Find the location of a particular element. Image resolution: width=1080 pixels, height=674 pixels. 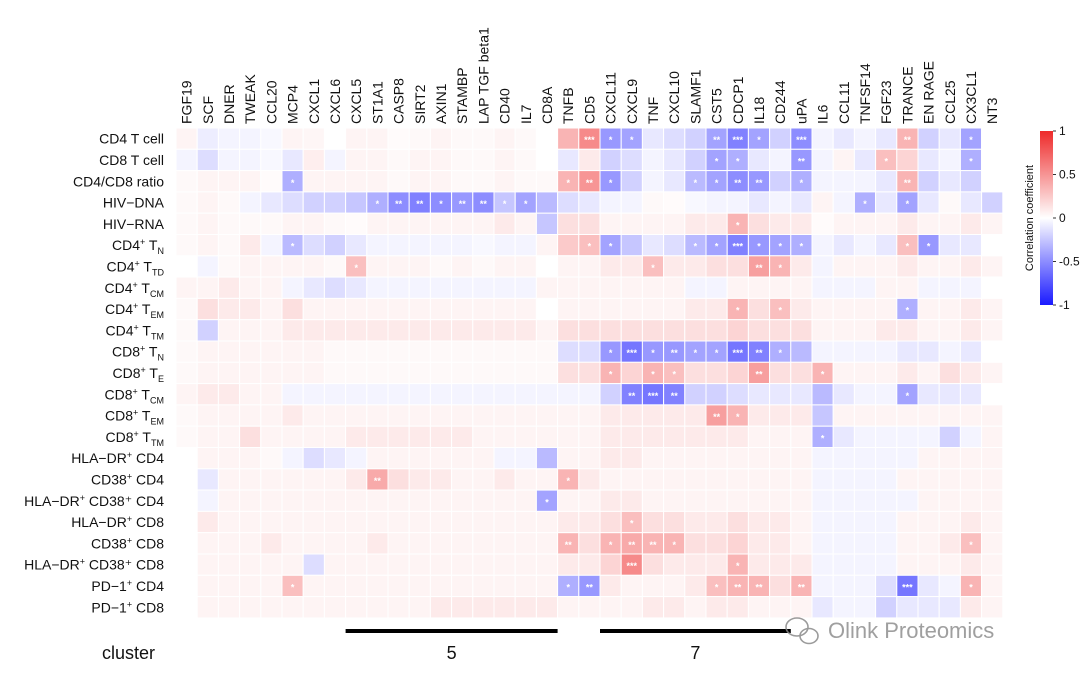

row-label-hla-dr-cd4: HLA−DR+ CD4 is located at coordinates (117, 458).